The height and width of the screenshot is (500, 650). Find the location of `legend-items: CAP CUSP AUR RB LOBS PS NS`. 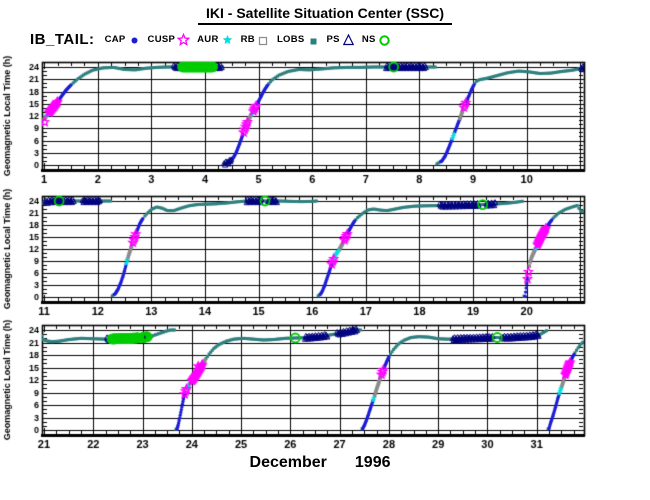

legend-items: CAP CUSP AUR RB LOBS PS NS is located at coordinates (251, 39).